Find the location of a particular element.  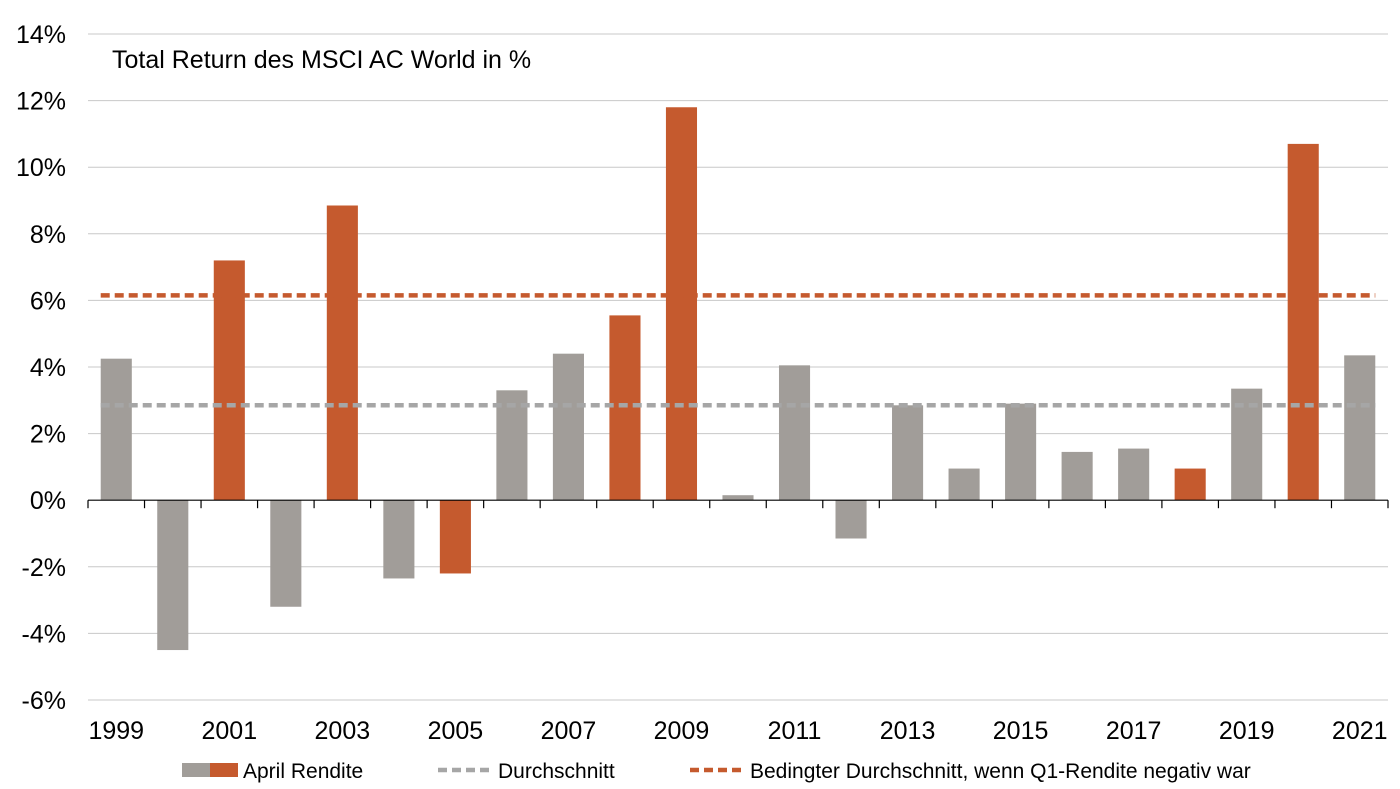

legend-average-label: Durchschnitt is located at coordinates (556, 771).